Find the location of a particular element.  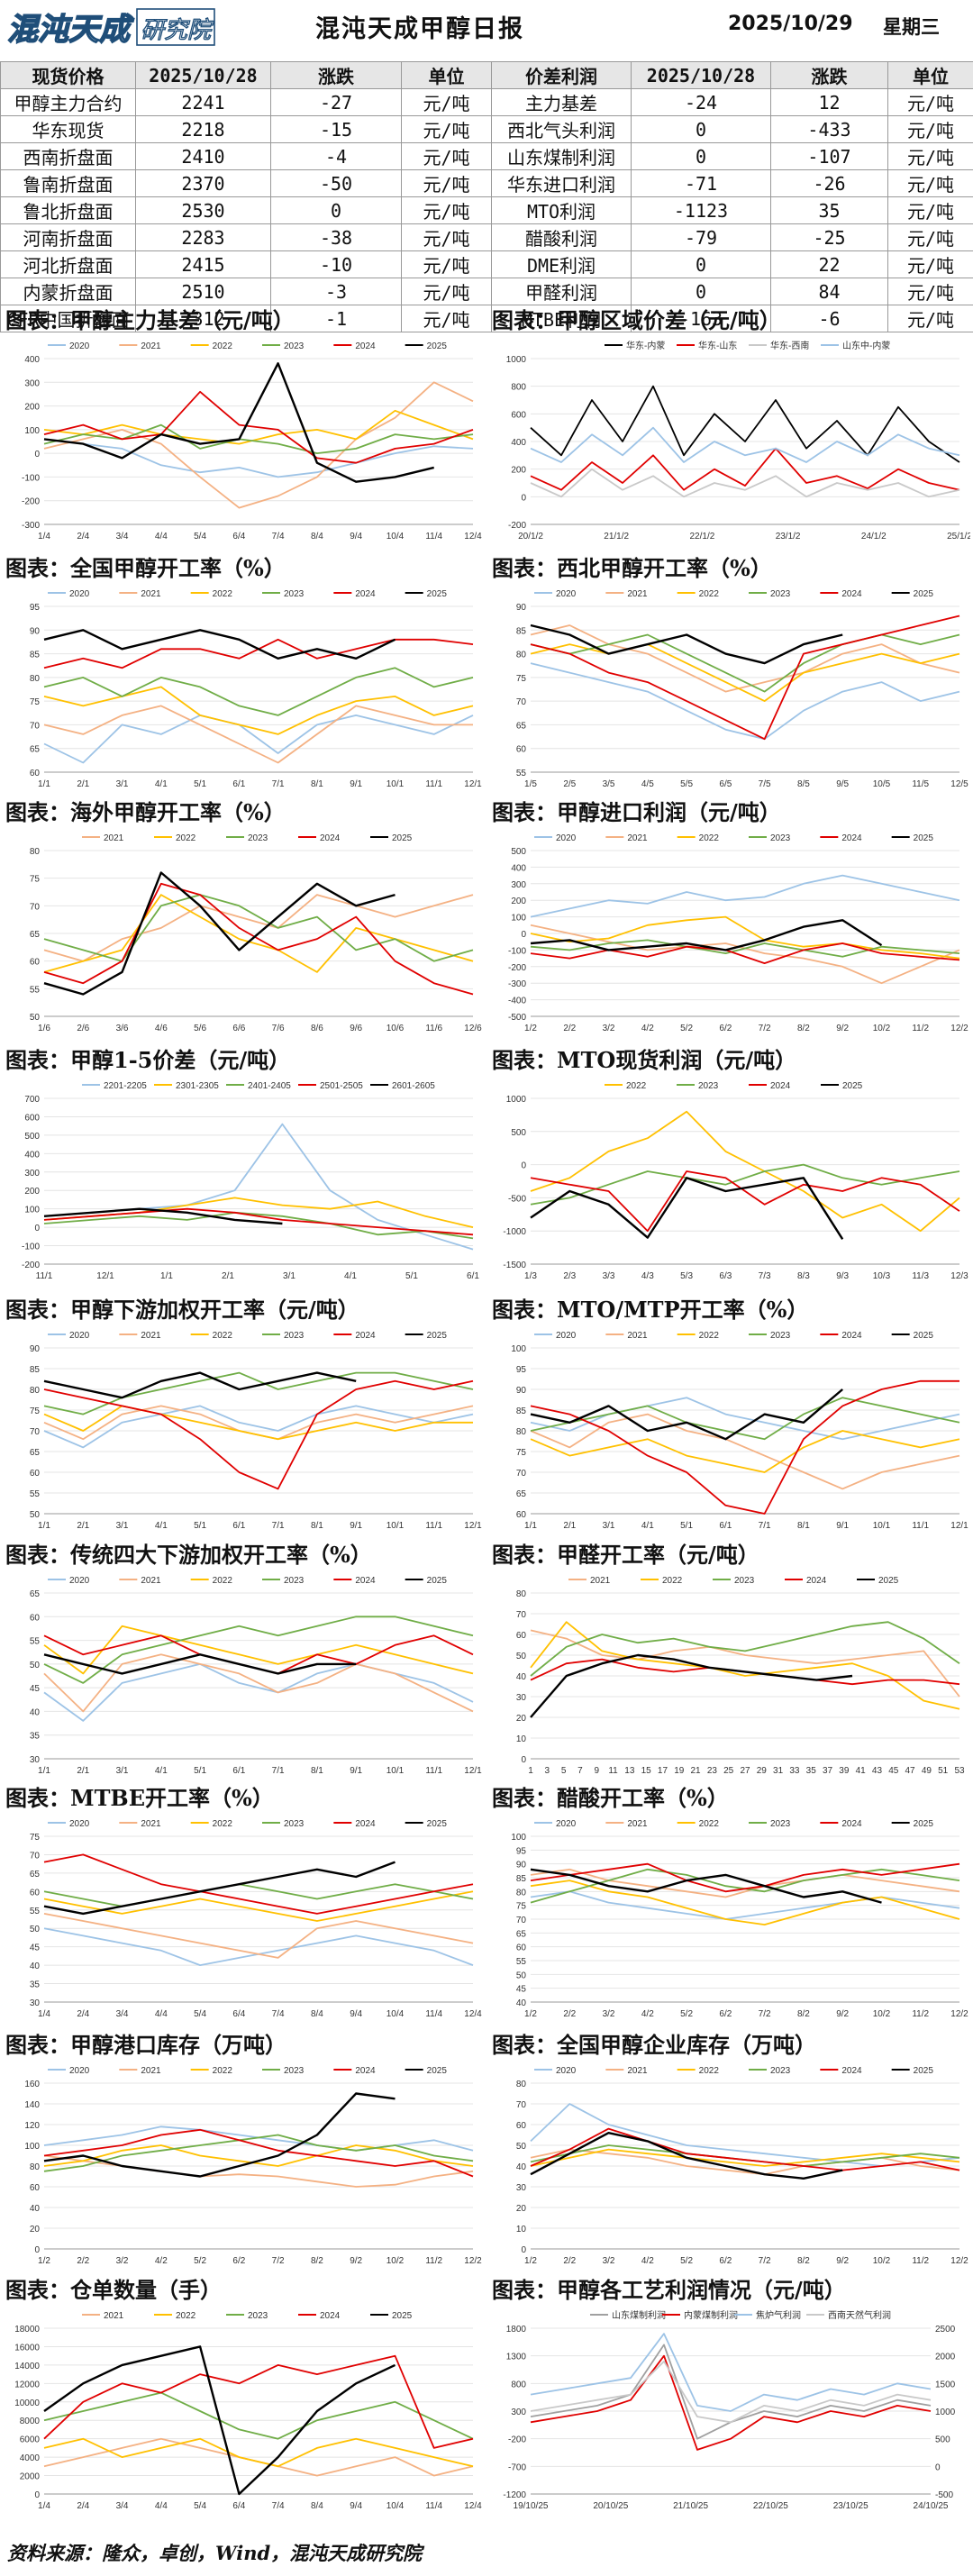

x-tick-label: 9/1 is located at coordinates (356, 784).